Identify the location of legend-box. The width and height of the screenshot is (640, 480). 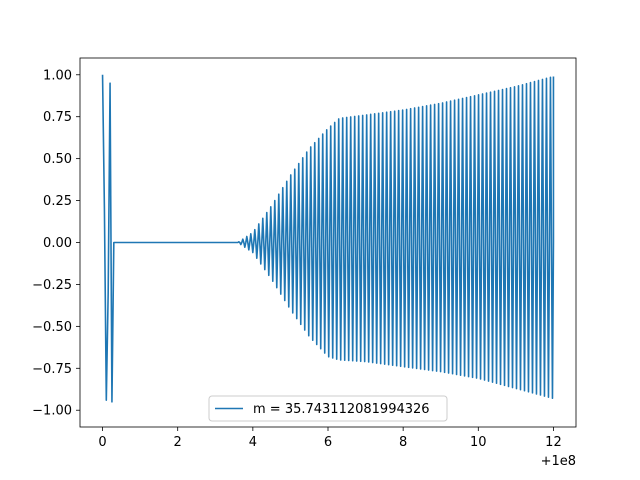
(328, 408).